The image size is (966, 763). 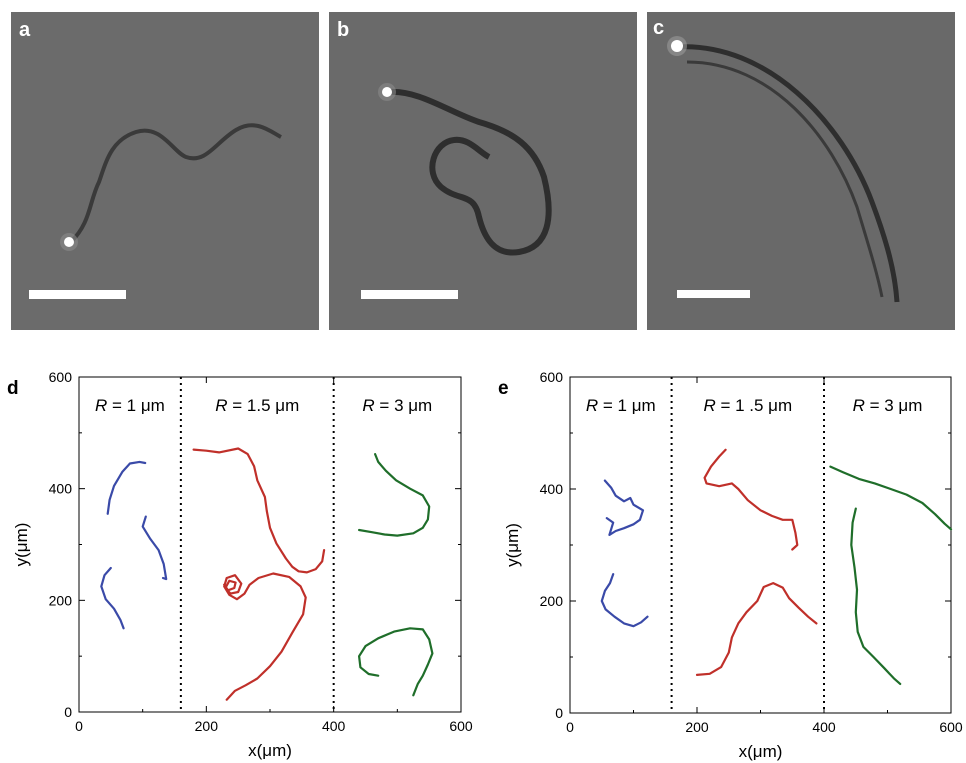 I want to click on micrograph-b: b, so click(x=483, y=171).